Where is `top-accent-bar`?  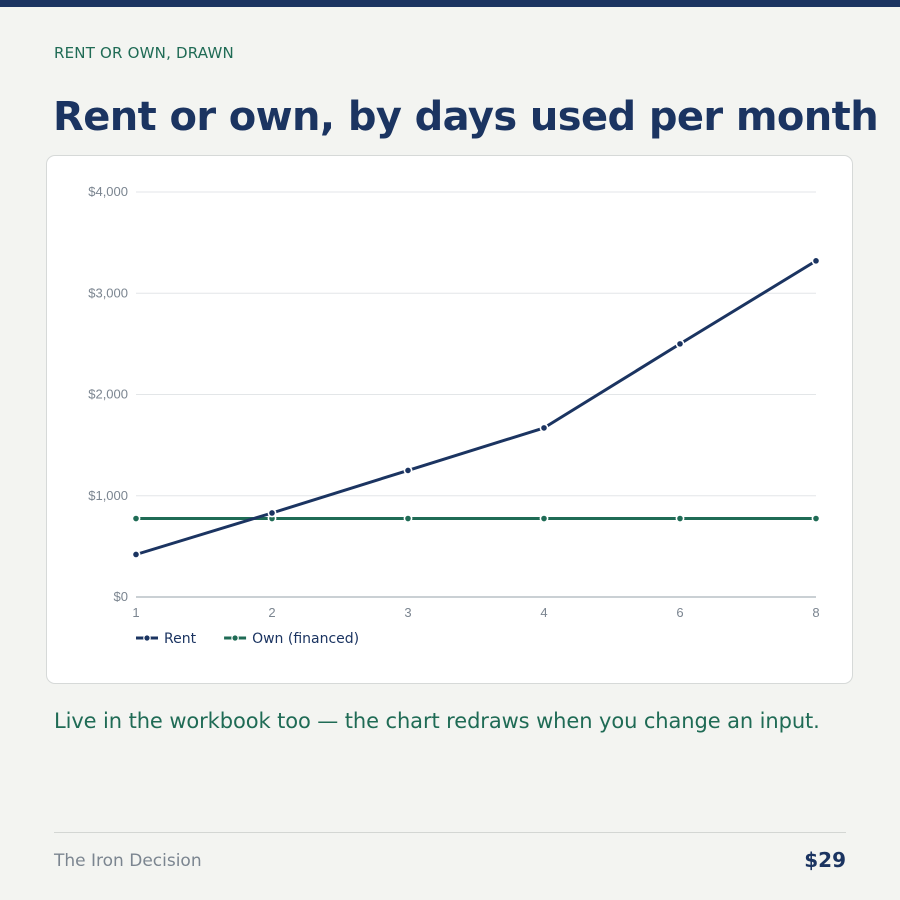
top-accent-bar is located at coordinates (450, 3).